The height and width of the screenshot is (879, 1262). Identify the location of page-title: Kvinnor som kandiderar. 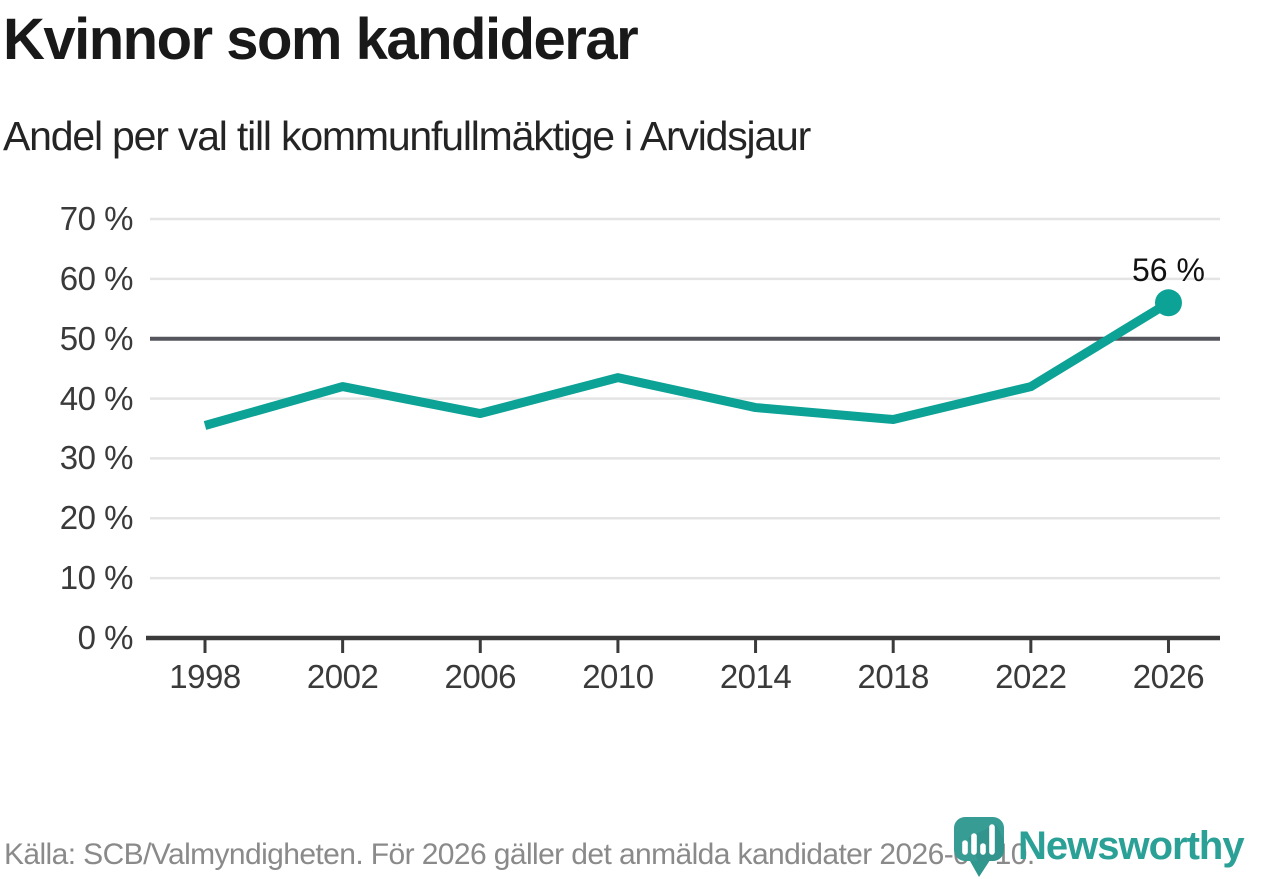
(321, 39).